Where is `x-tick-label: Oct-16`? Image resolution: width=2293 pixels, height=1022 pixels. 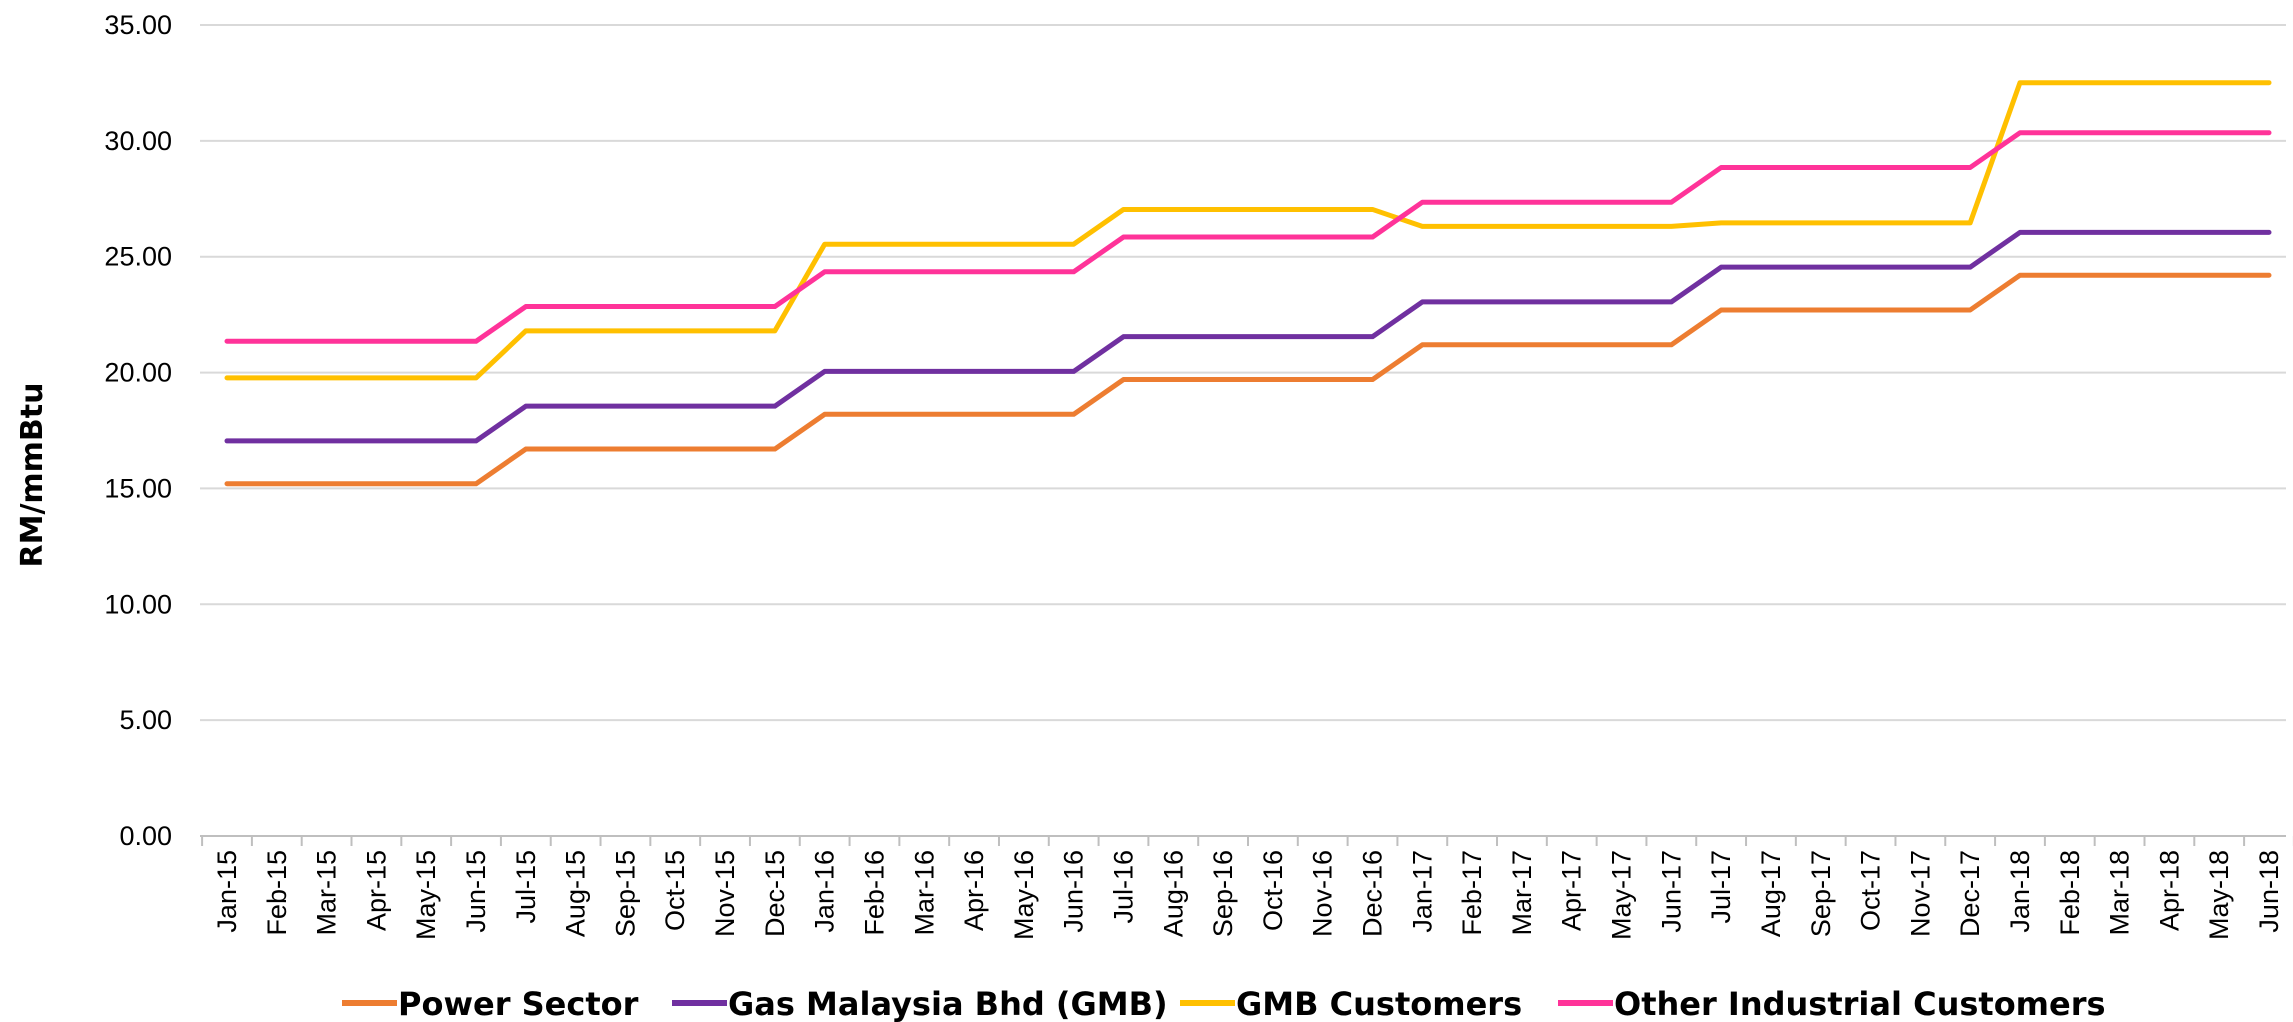
x-tick-label: Oct-16 is located at coordinates (1273, 890).